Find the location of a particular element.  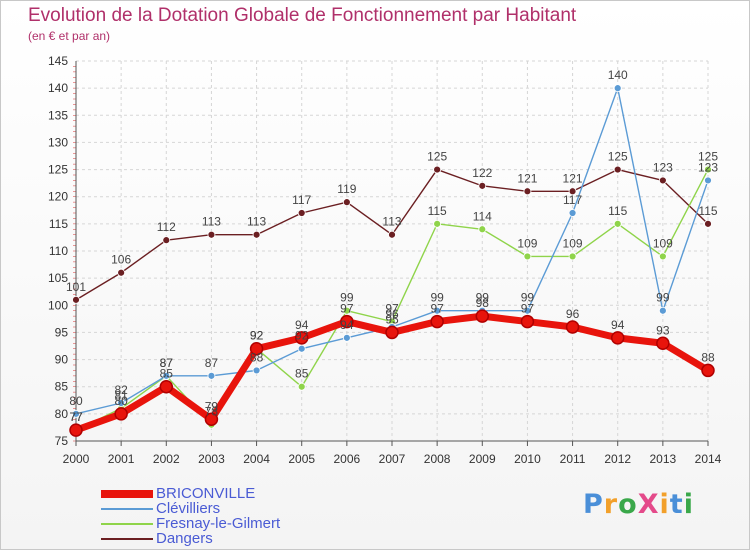

chart-subtitle: (en € et par an) is located at coordinates (69, 36).